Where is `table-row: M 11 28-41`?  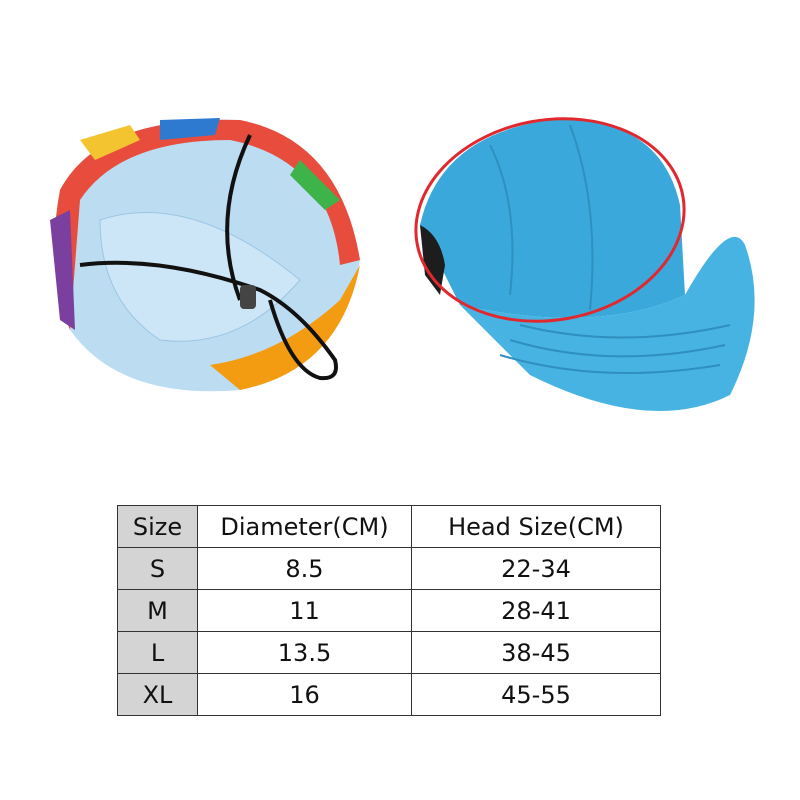 table-row: M 11 28-41 is located at coordinates (389, 610).